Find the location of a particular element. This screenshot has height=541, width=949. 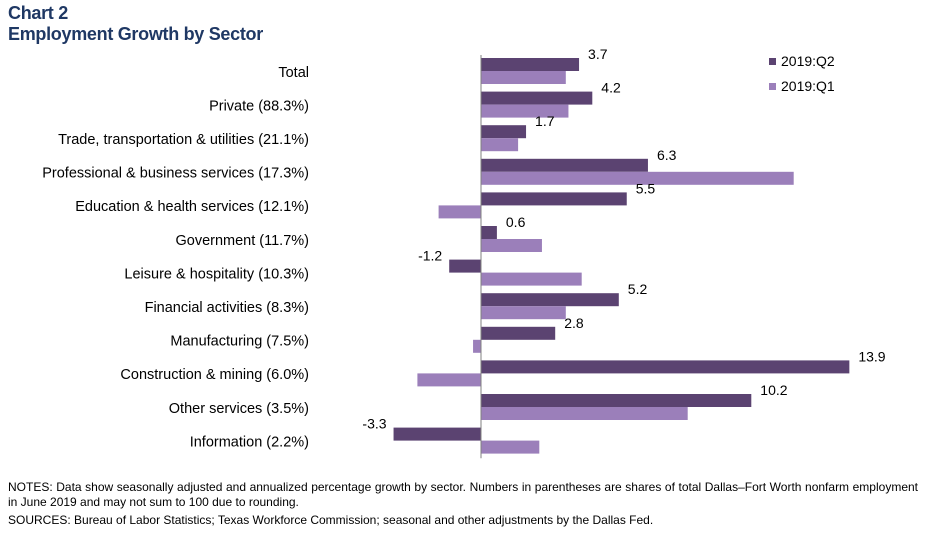

data-label: 5.2 is located at coordinates (638, 289).